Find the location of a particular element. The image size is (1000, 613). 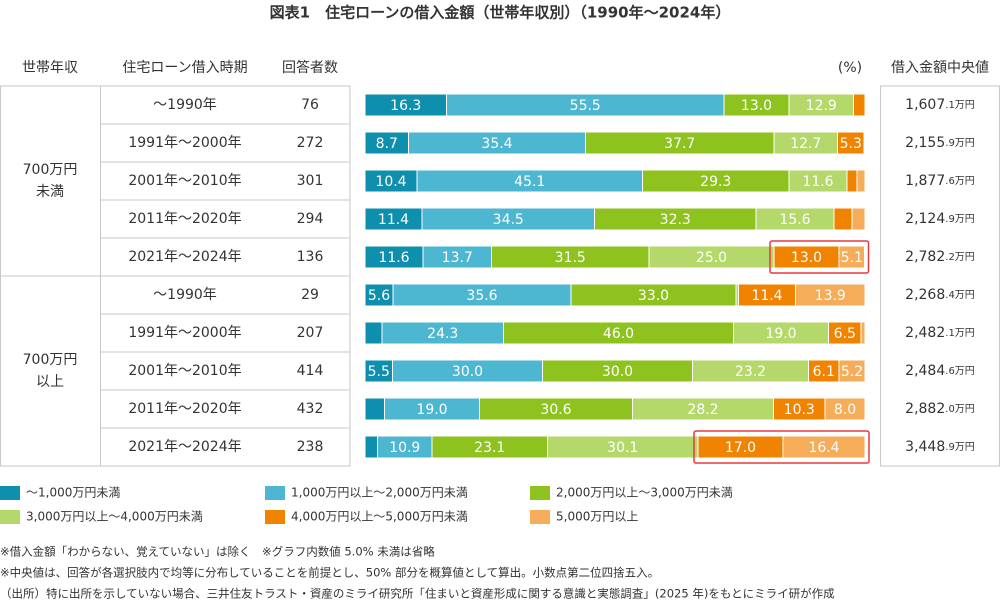

value-label: 28.2 is located at coordinates (702, 410).